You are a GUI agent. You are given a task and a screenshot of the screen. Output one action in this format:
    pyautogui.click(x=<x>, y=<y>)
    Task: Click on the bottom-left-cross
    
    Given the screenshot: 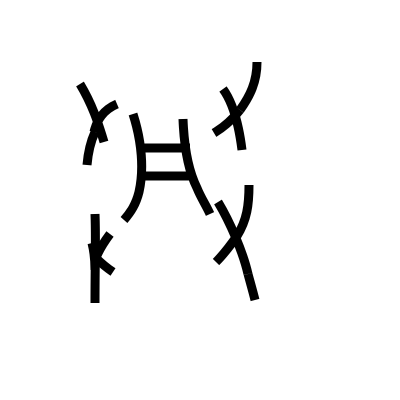 What is the action you would take?
    pyautogui.click(x=101, y=258)
    